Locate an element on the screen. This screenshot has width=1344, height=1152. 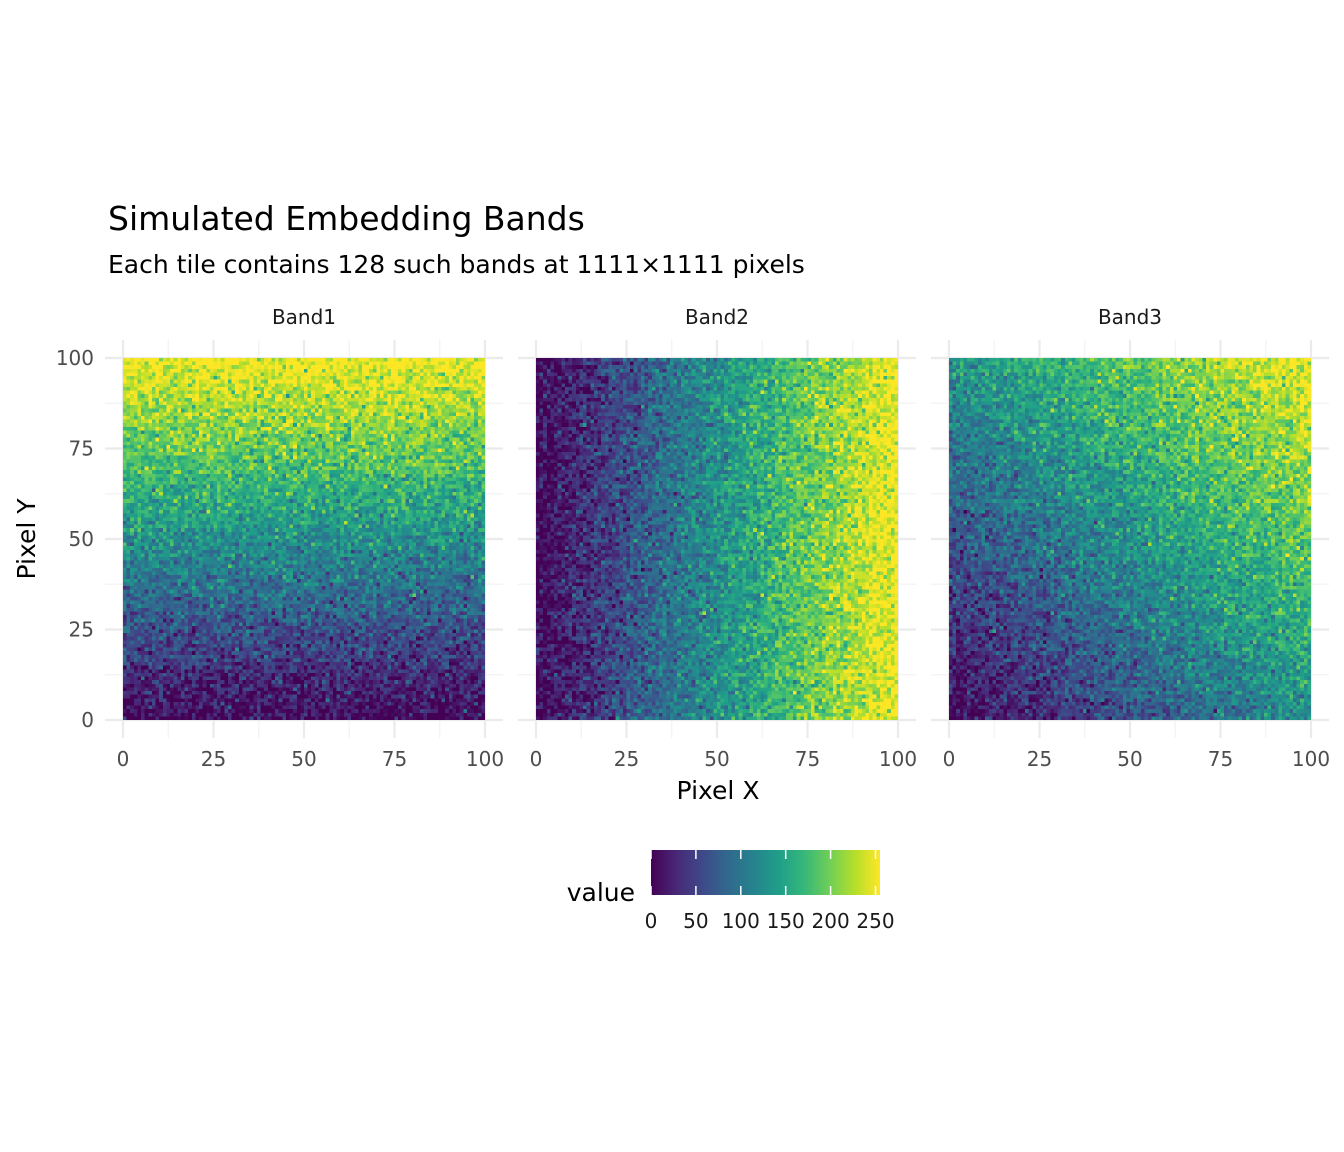
y-tick-label: 0 is located at coordinates (87, 720).